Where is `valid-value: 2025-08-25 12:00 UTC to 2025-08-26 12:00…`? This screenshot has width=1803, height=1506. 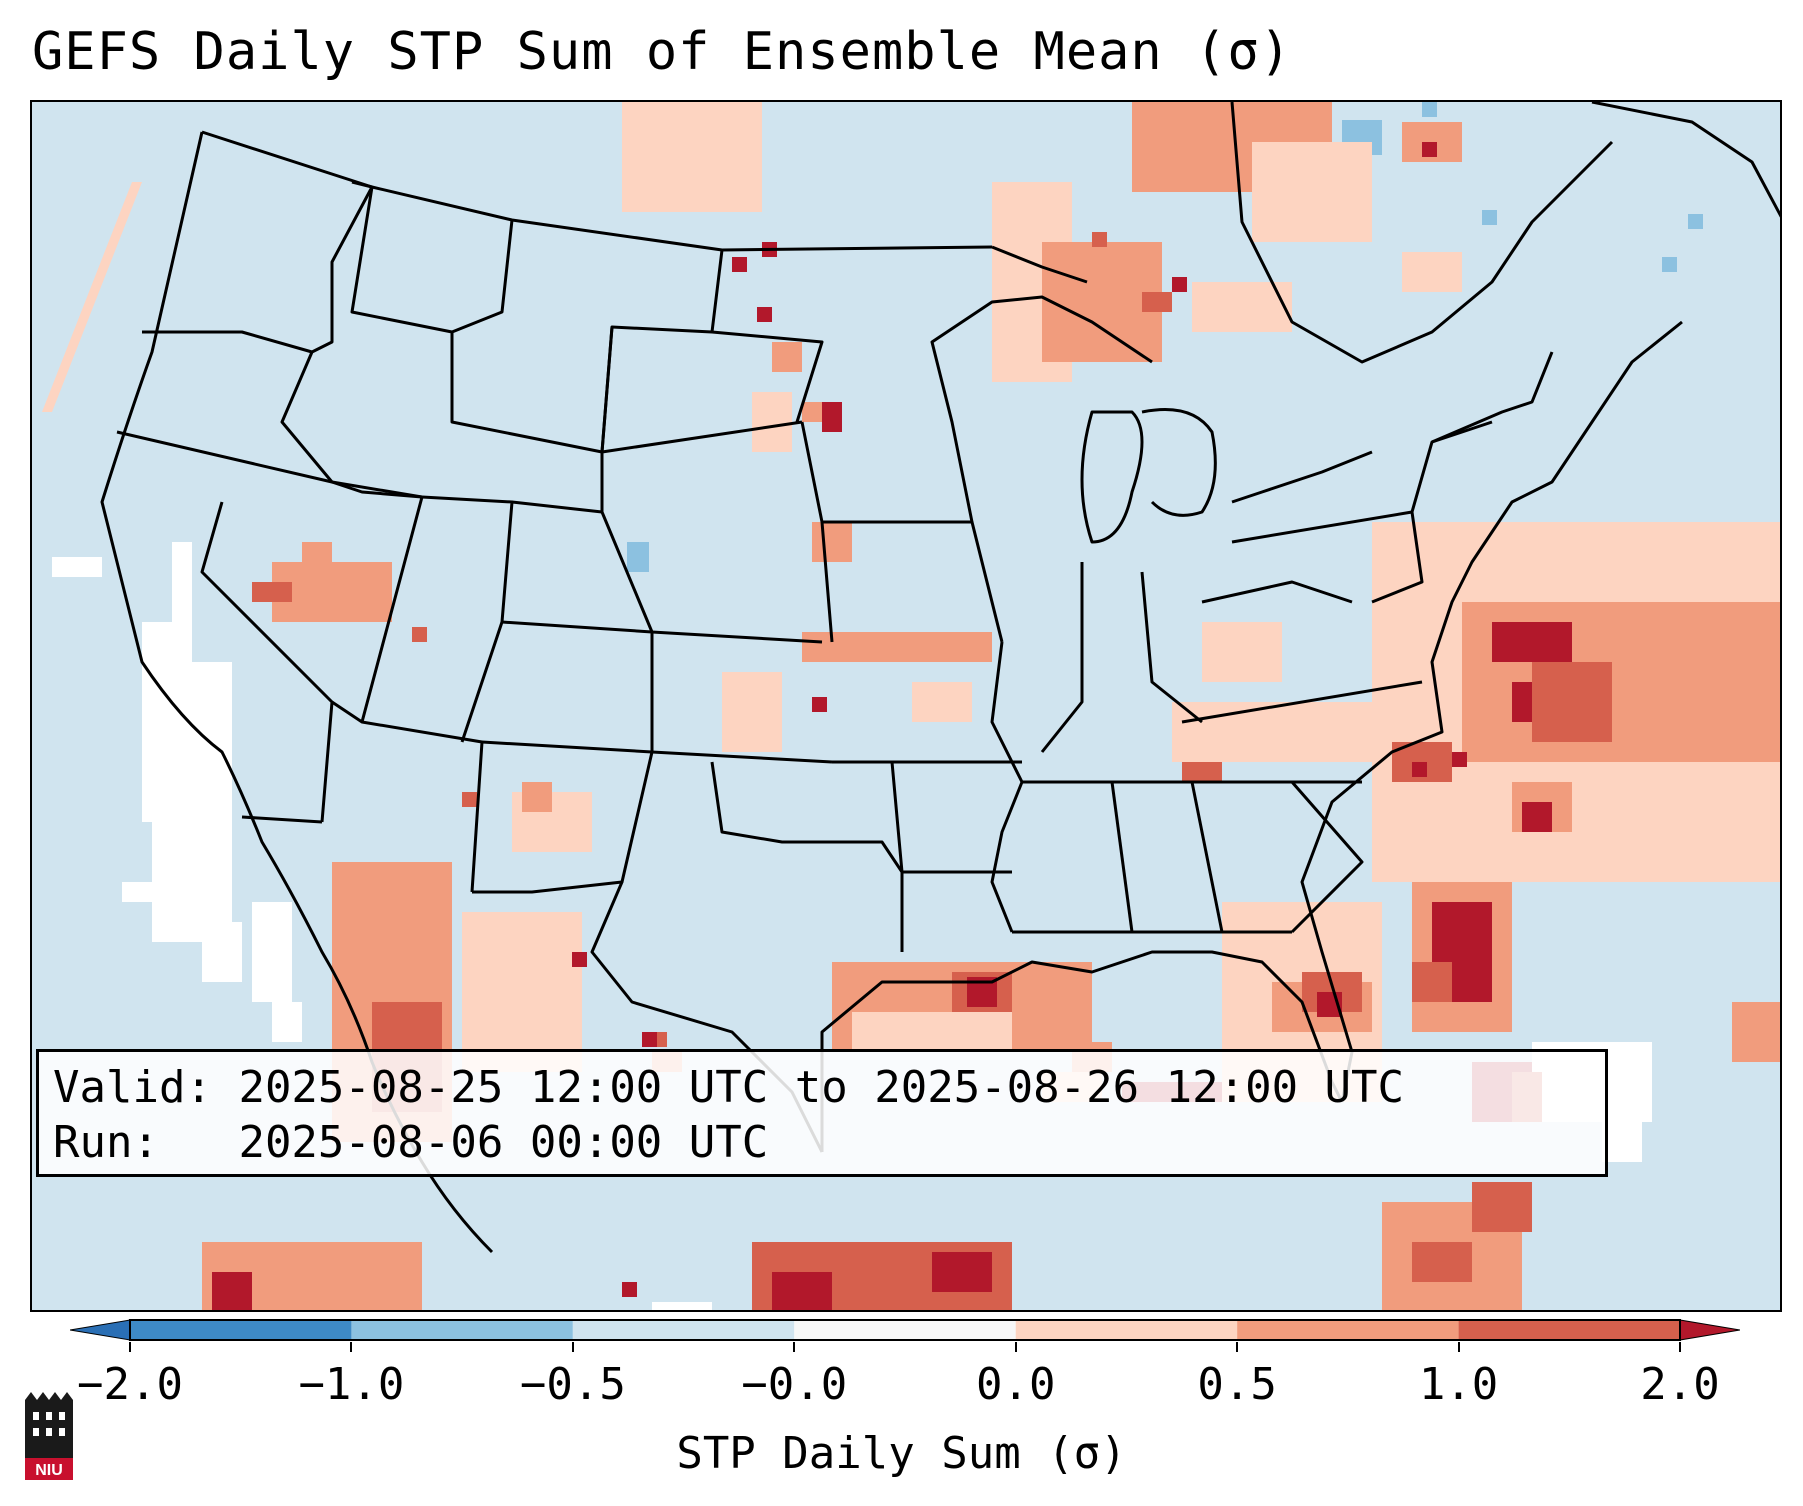 valid-value: 2025-08-25 12:00 UTC to 2025-08-26 12:00… is located at coordinates (821, 1087).